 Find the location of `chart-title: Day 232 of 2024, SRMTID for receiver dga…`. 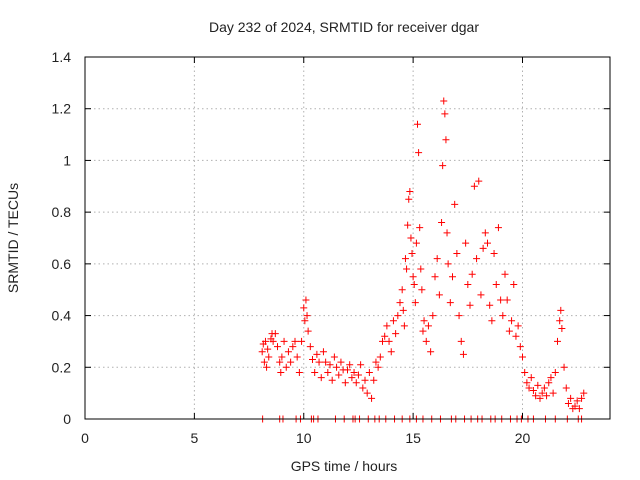

chart-title: Day 232 of 2024, SRMTID for receiver dga… is located at coordinates (344, 27).